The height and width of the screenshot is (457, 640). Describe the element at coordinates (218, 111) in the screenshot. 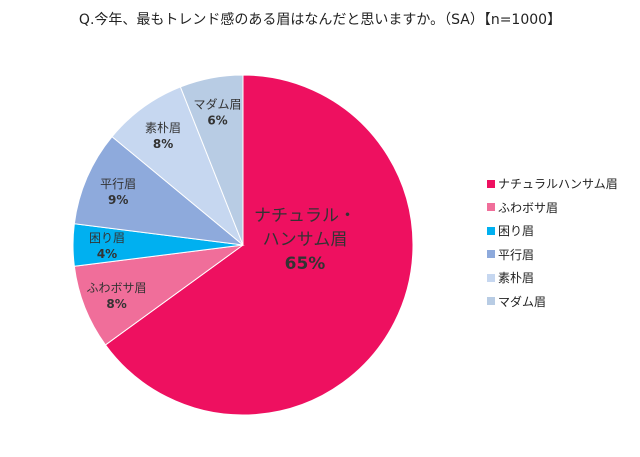

I see `slice-label: マダム眉 6%` at that location.